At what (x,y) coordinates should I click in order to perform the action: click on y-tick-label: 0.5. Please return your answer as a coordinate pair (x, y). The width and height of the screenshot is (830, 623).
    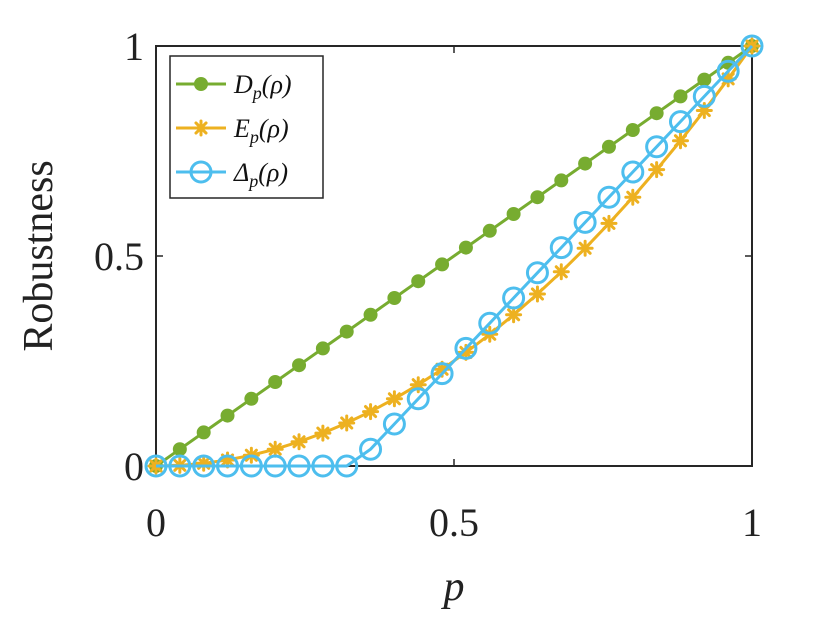
    Looking at the image, I should click on (119, 256).